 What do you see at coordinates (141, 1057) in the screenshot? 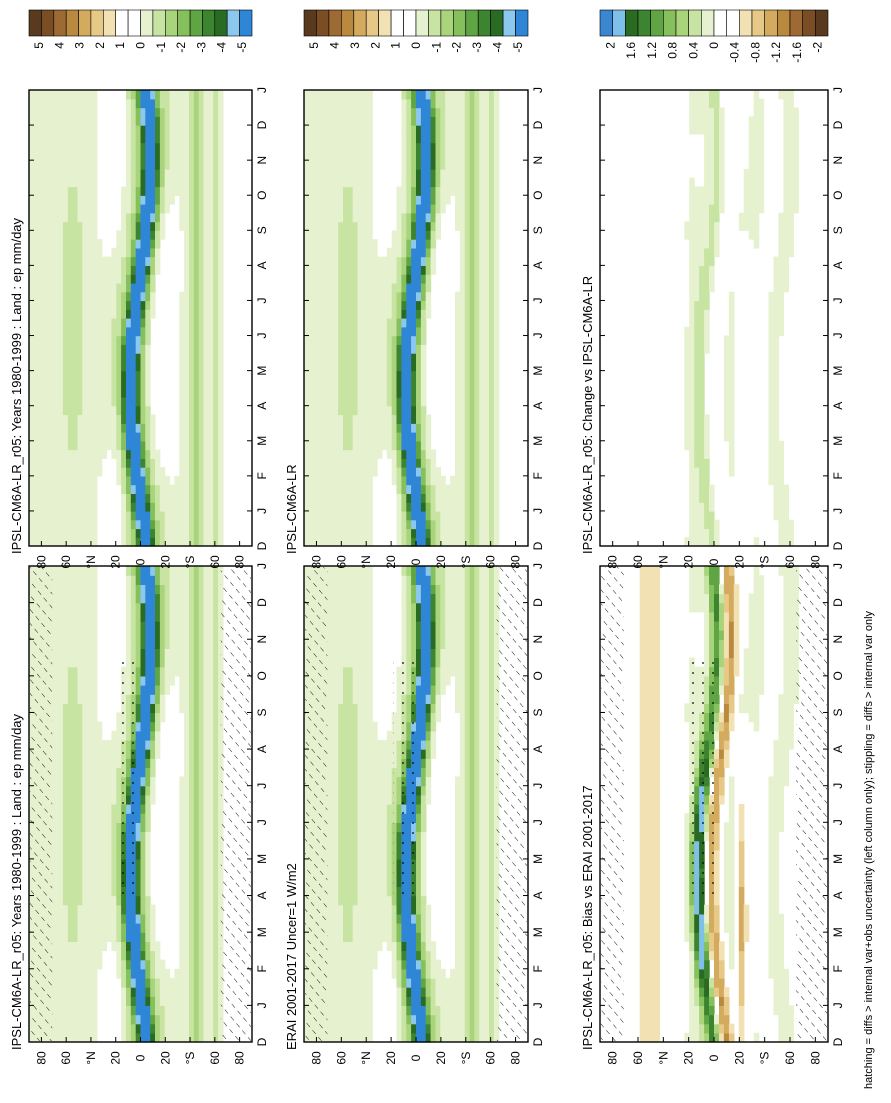
I see `y-tick-label: 0` at bounding box center [141, 1057].